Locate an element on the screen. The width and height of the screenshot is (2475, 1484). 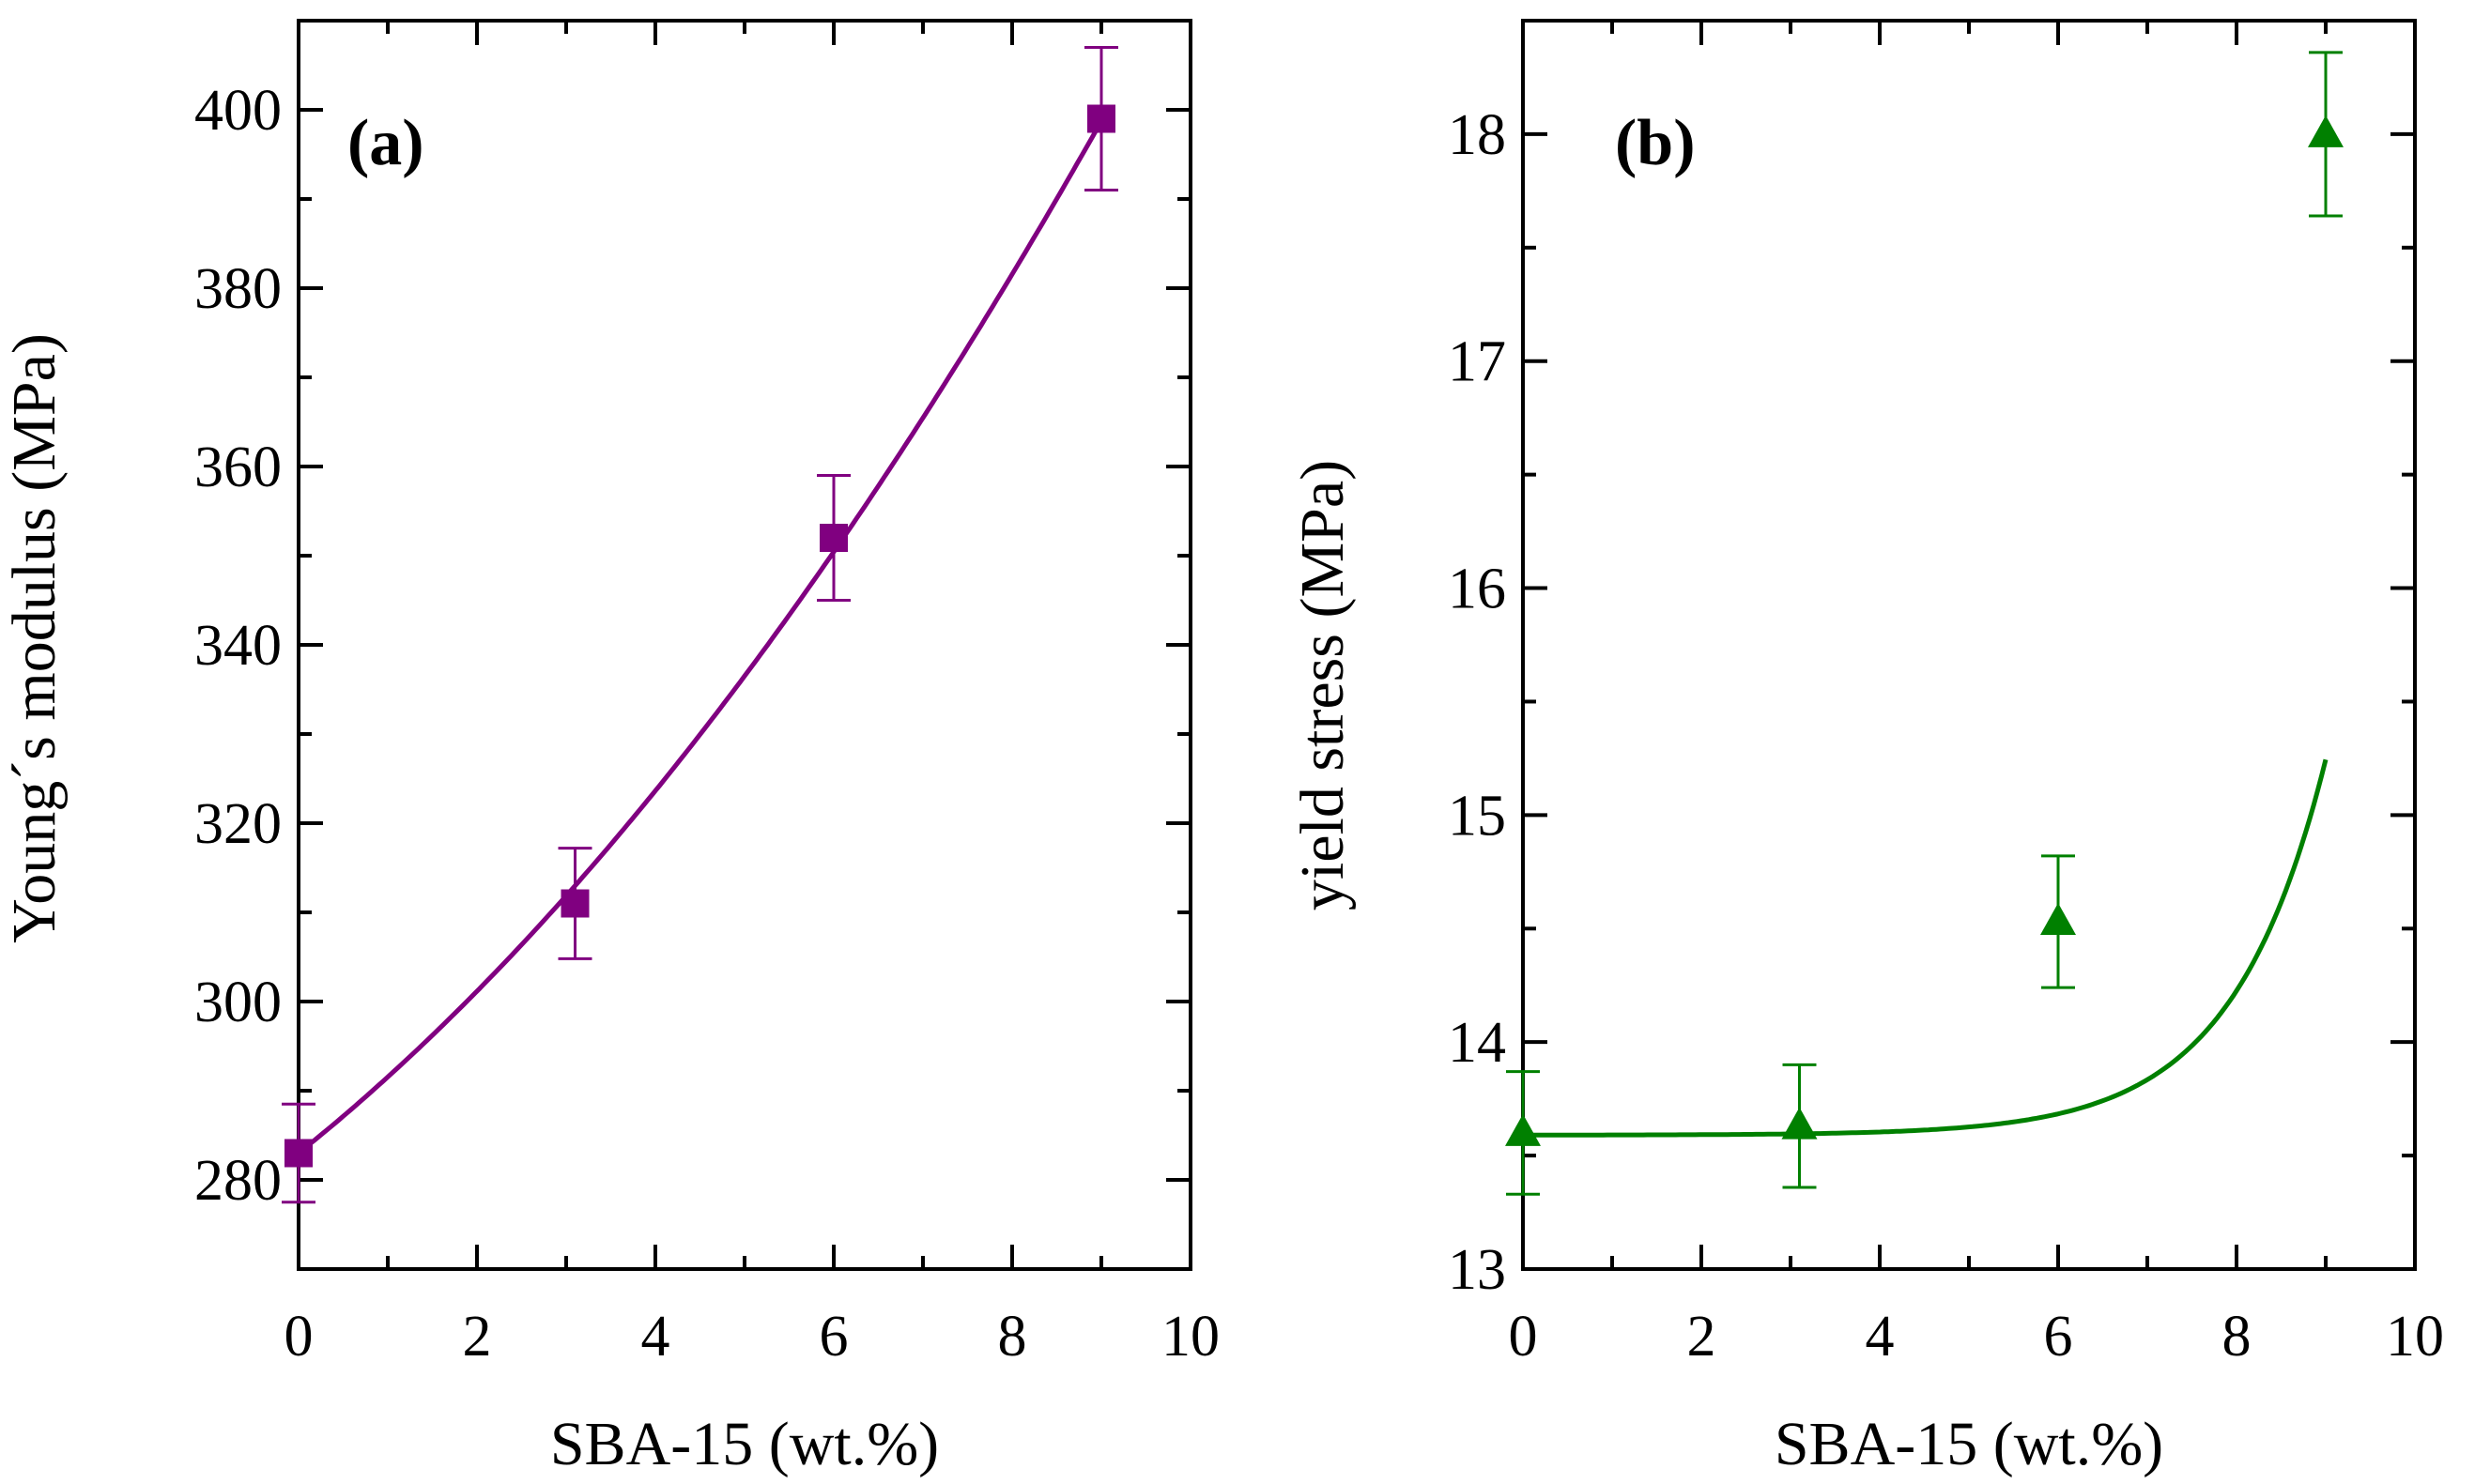
y-tick-label: 16 is located at coordinates (1477, 589).